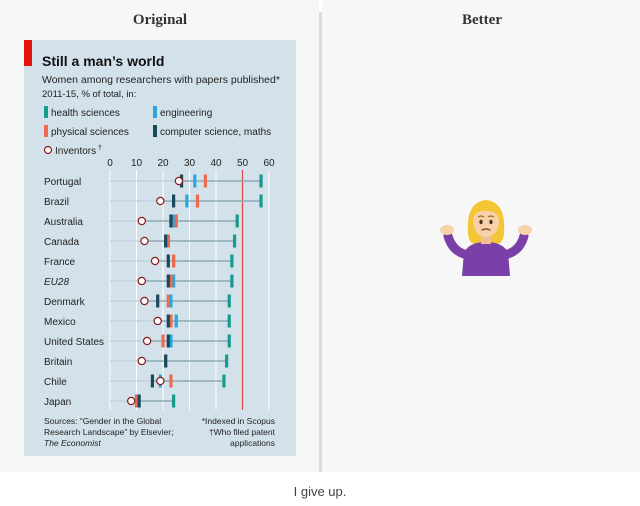 This screenshot has height=506, width=640. I want to click on panel-divider, so click(320, 242).